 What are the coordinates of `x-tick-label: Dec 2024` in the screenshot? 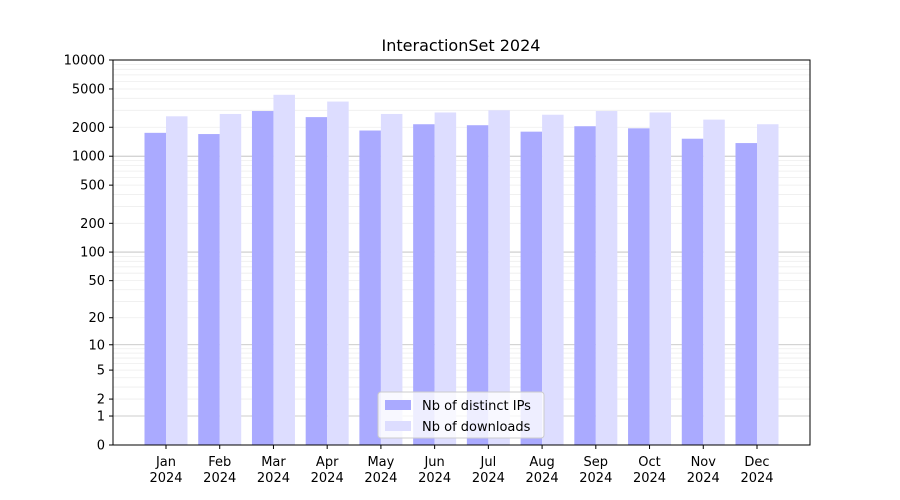 It's located at (756, 470).